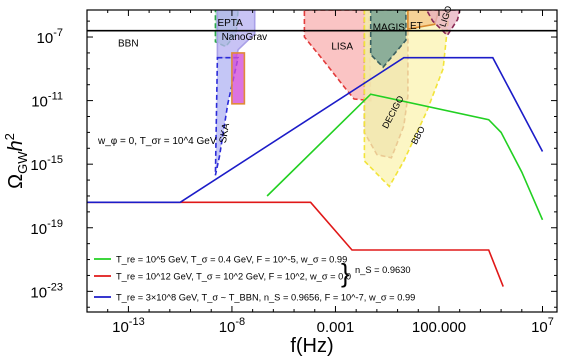 The height and width of the screenshot is (358, 565). Describe the element at coordinates (238, 78) in the screenshot. I see `region-nanograv-band` at that location.